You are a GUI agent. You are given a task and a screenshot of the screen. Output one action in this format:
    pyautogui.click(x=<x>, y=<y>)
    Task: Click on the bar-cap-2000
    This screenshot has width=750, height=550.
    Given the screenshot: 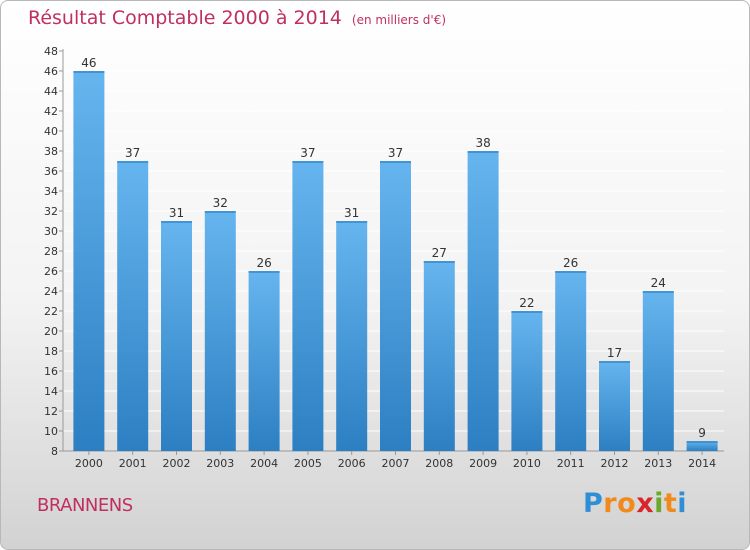 What is the action you would take?
    pyautogui.click(x=89, y=72)
    